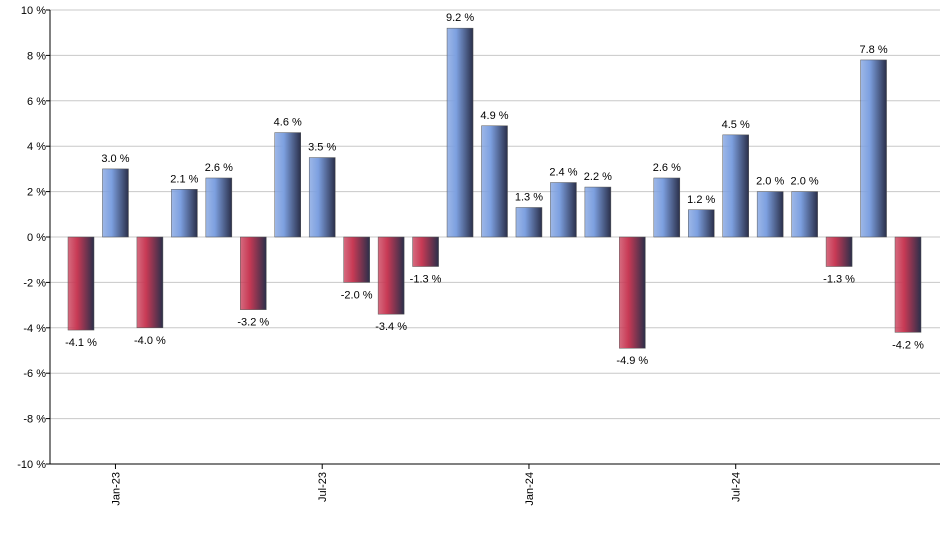 This screenshot has width=940, height=555. I want to click on y-tick-label: -4 %, so click(34, 329).